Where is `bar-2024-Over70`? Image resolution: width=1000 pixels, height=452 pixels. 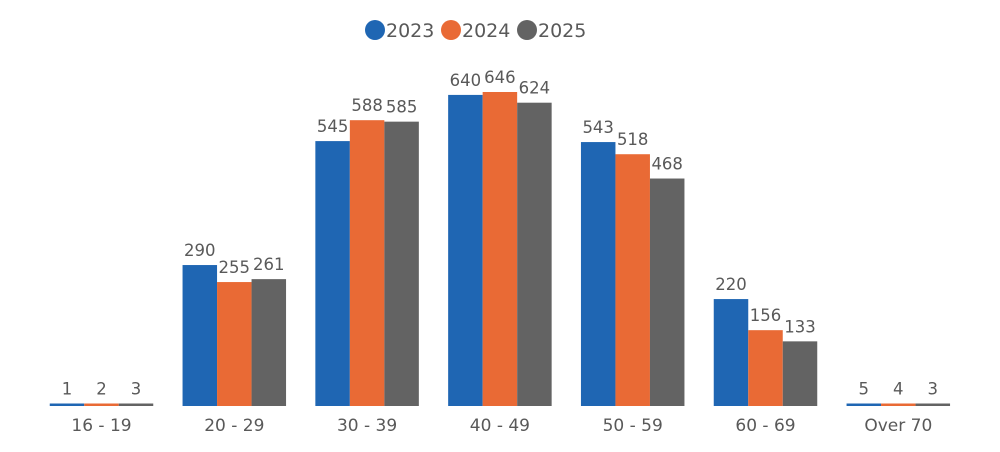 bar-2024-Over70 is located at coordinates (898, 404).